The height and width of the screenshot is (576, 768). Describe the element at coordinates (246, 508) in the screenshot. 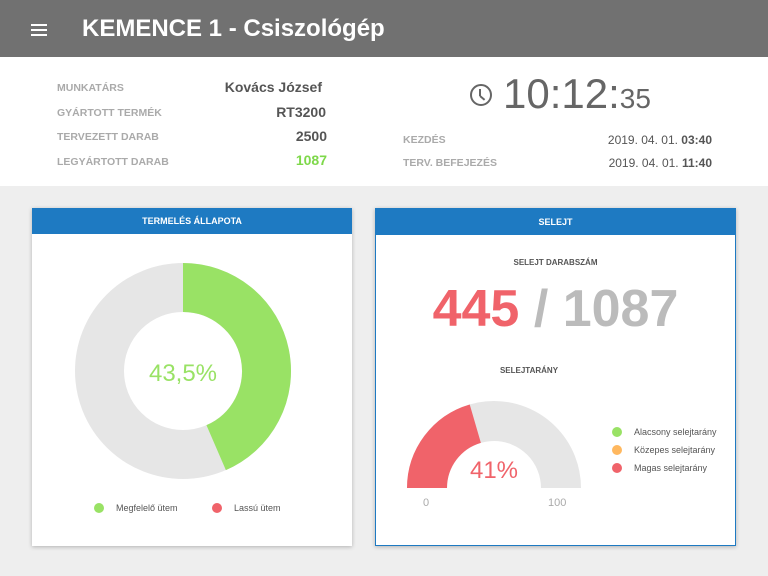

I see `legend-slow: Lassú ütem` at that location.